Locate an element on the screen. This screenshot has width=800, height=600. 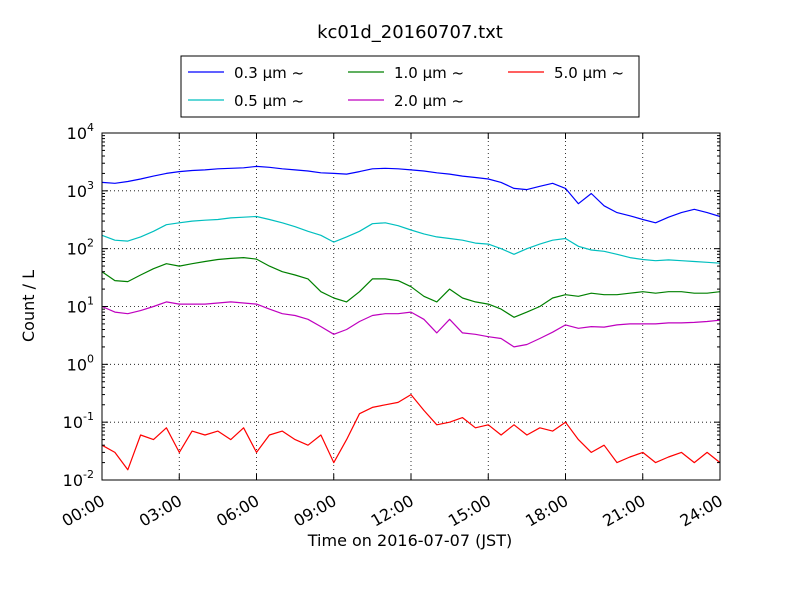
x-tick-label: 24:00 is located at coordinates (701, 511).